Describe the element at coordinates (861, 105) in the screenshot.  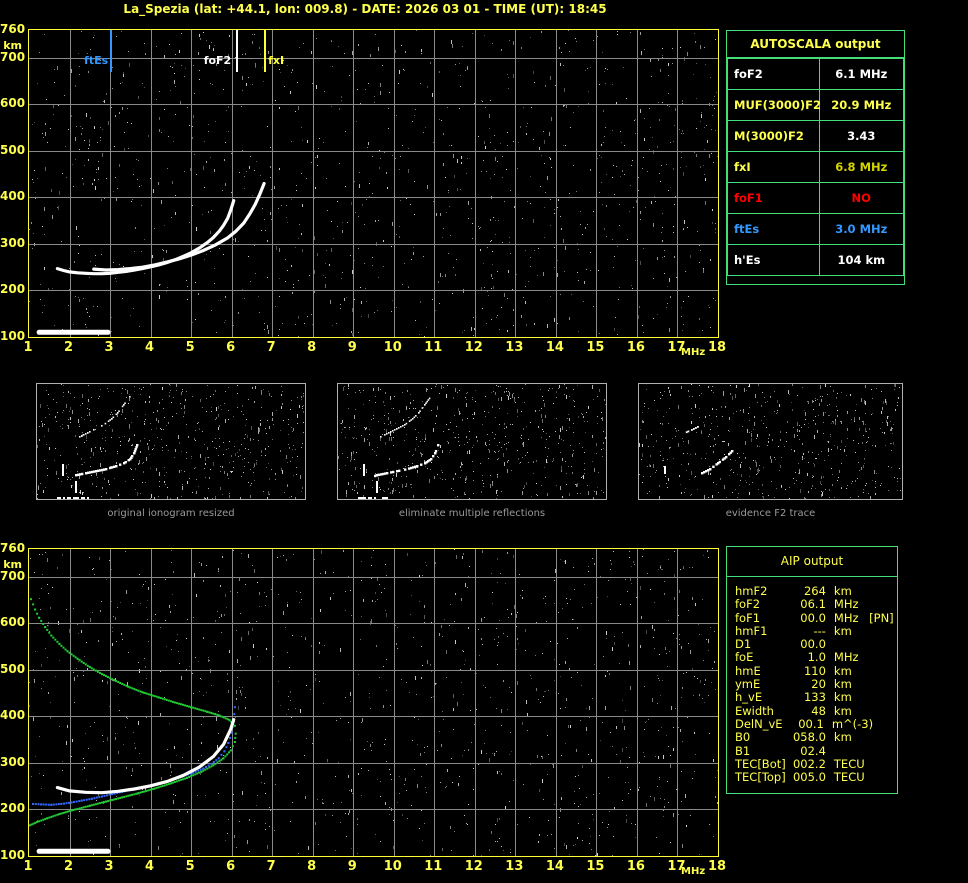
I see `autoscala-value: 20.9 MHz` at that location.